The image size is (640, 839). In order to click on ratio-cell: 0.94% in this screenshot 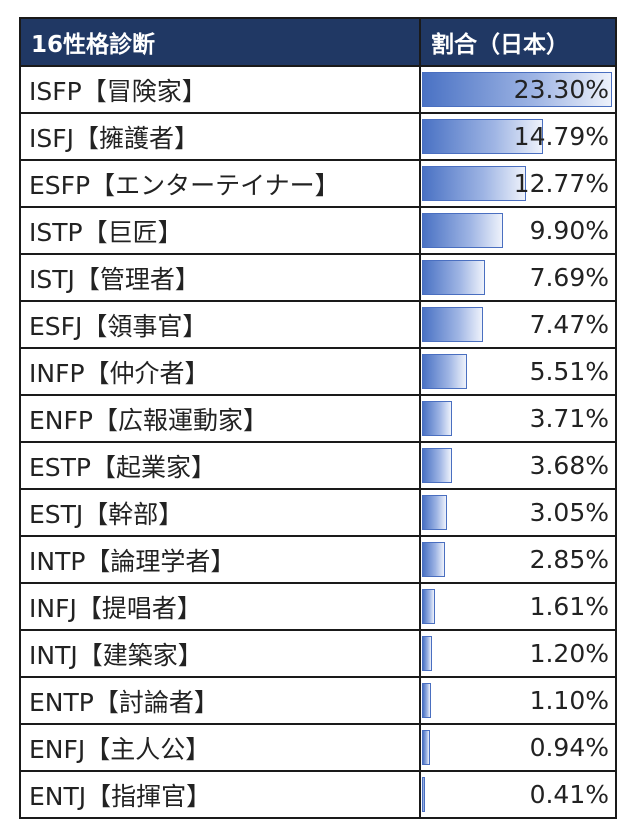, I will do `click(518, 747)`.